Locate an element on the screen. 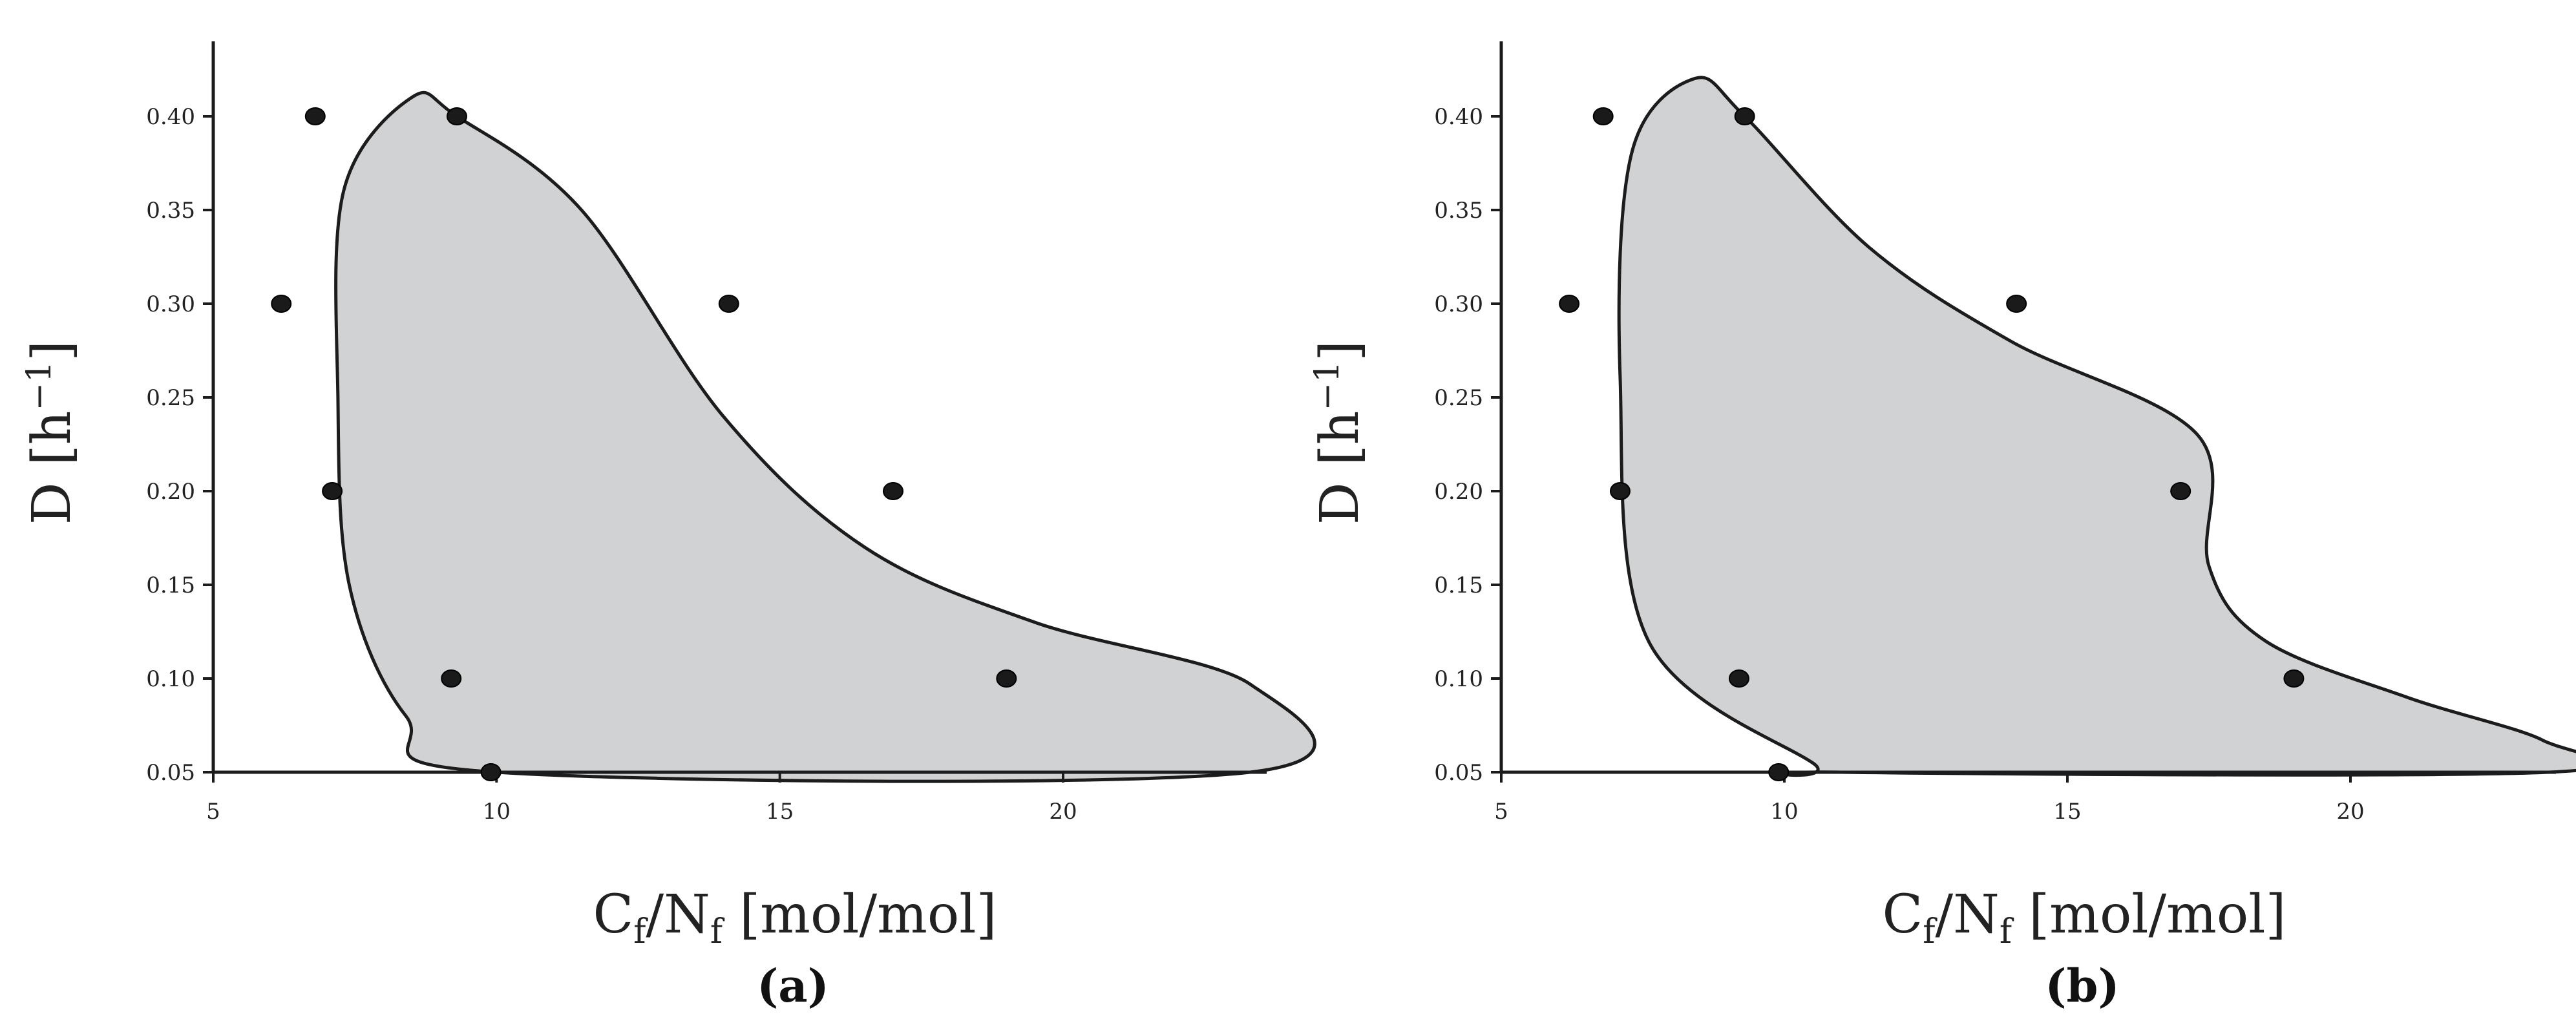 The width and height of the screenshot is (2576, 1032). panel-label: (b) is located at coordinates (2082, 986).